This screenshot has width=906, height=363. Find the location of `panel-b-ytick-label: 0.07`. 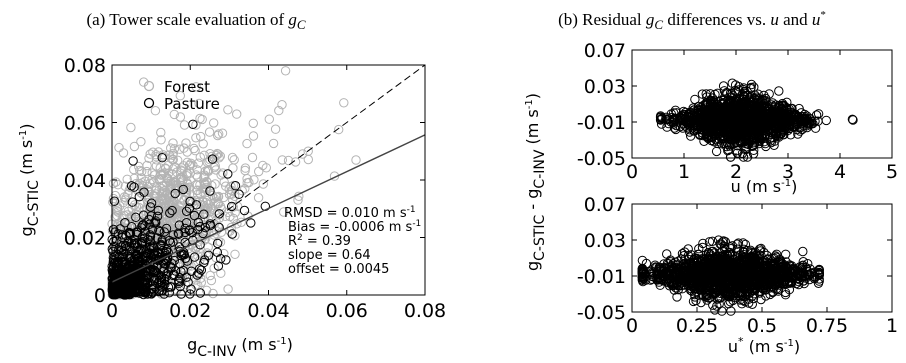

panel-b-ytick-label: 0.07 is located at coordinates (605, 51).